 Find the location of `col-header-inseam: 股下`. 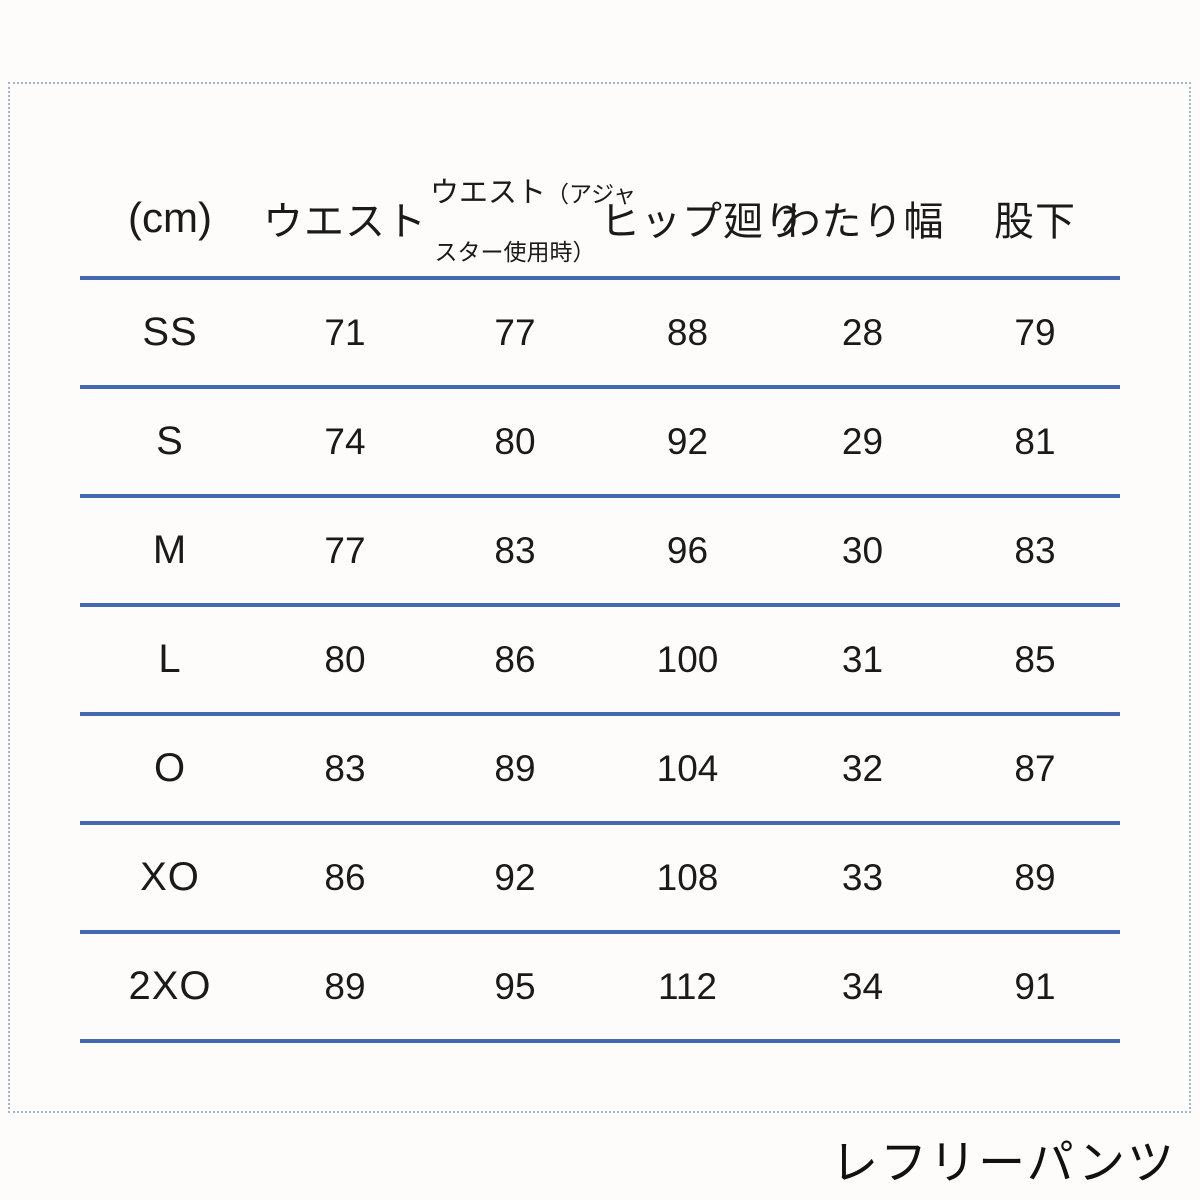

col-header-inseam: 股下 is located at coordinates (1035, 222).